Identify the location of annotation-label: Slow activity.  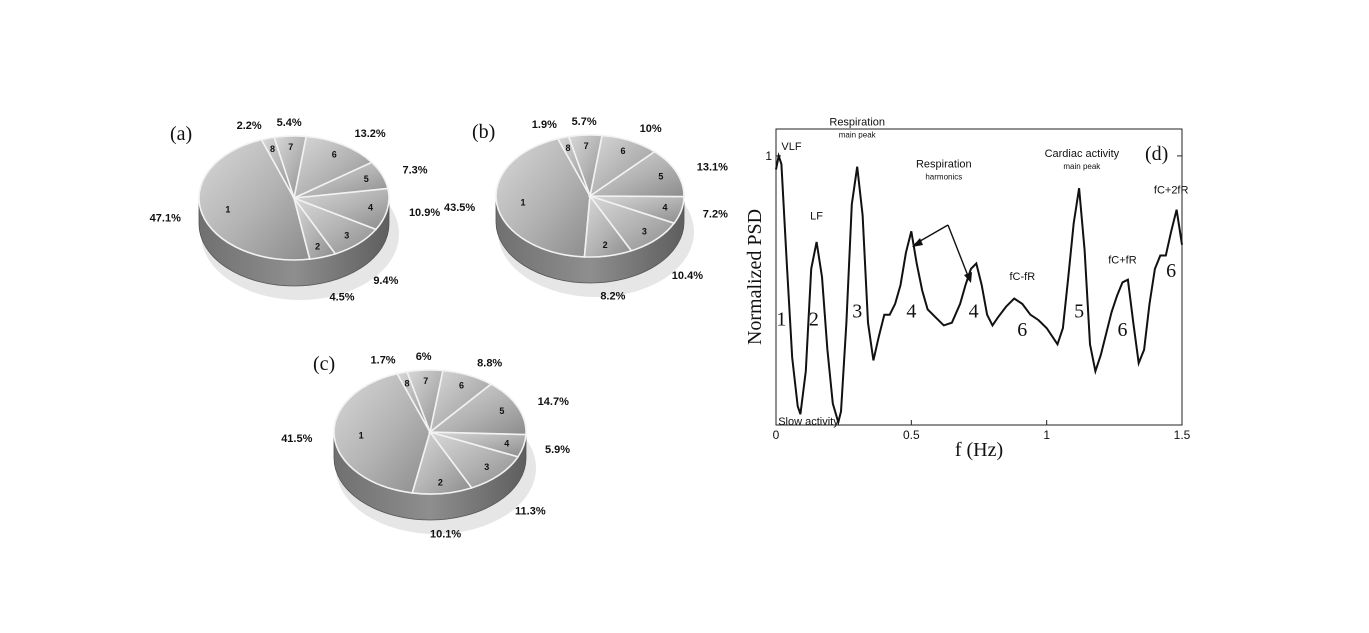
(808, 422).